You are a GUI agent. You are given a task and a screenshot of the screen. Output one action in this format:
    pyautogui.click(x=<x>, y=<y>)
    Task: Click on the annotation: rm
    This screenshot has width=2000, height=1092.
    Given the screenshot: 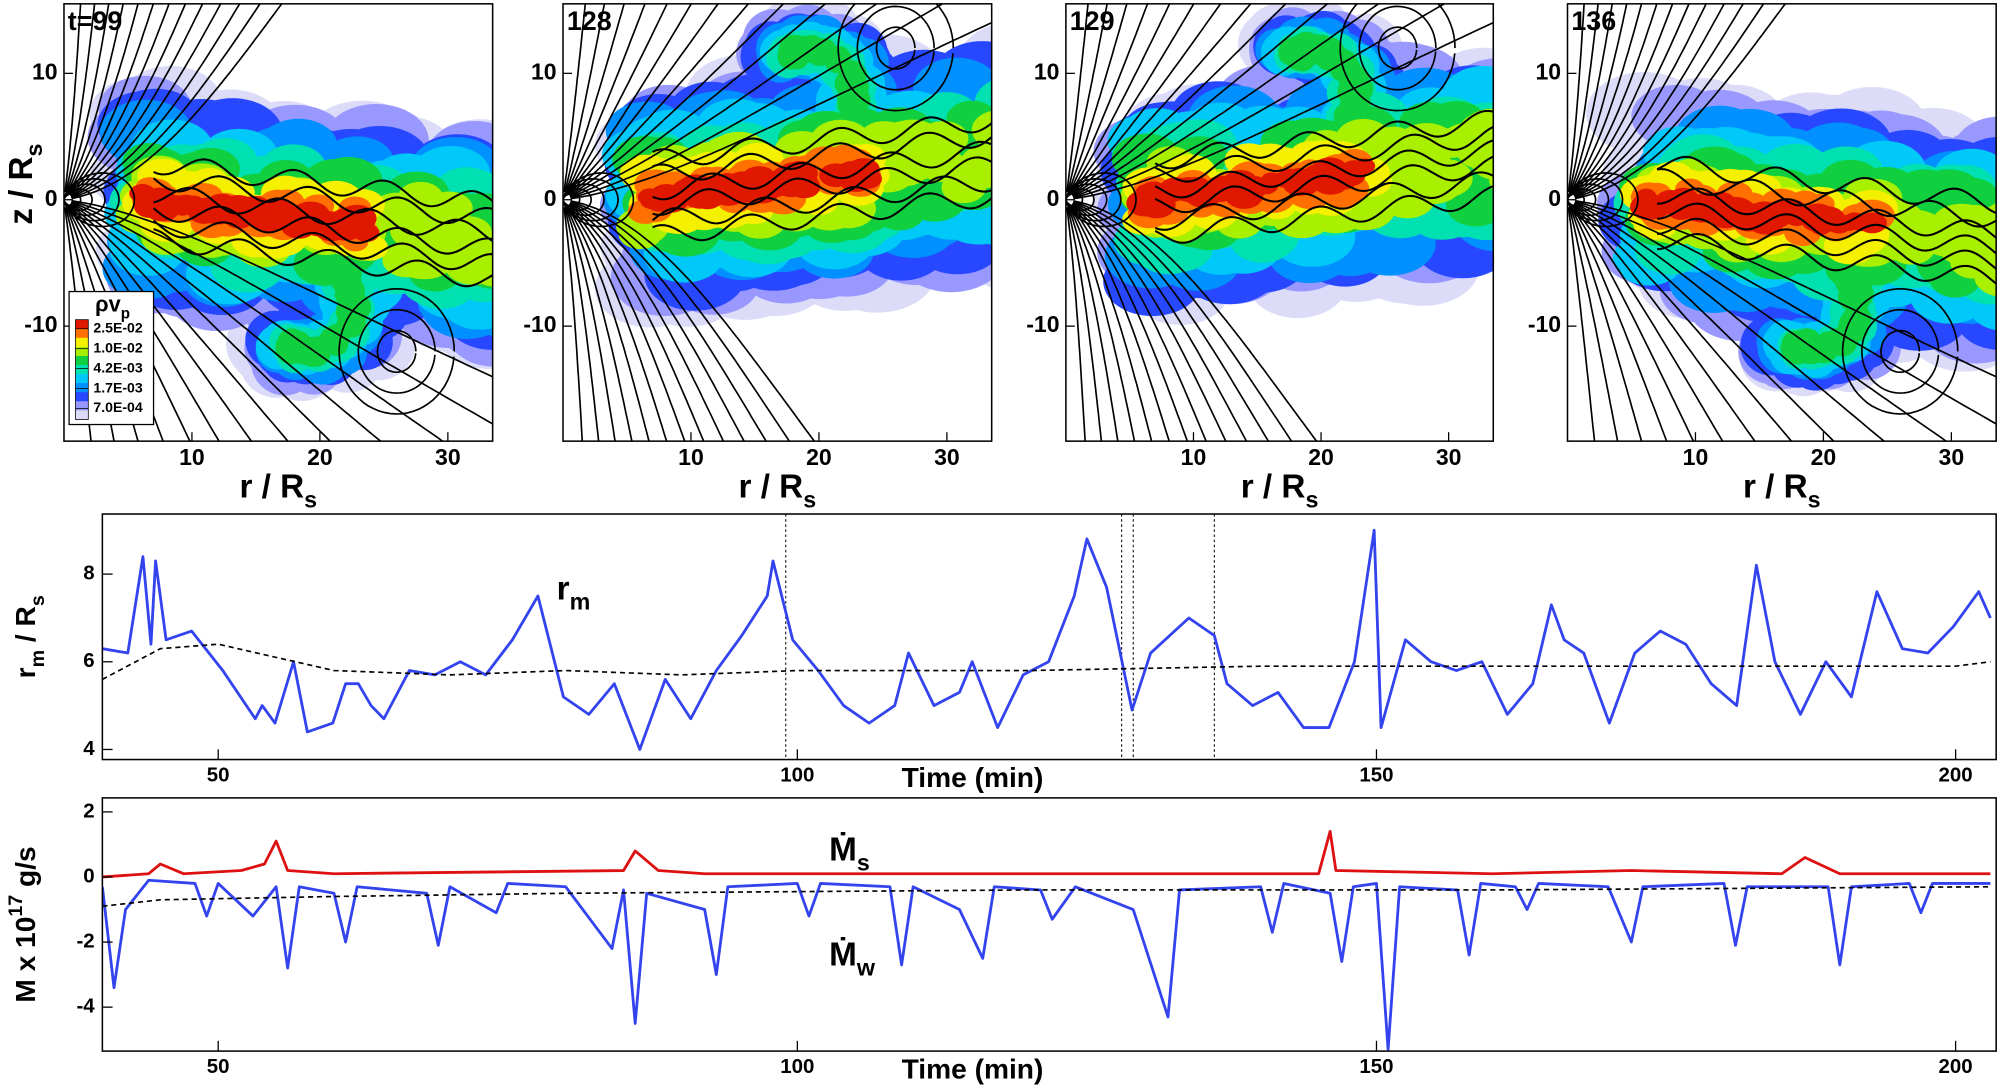 What is the action you would take?
    pyautogui.click(x=574, y=593)
    